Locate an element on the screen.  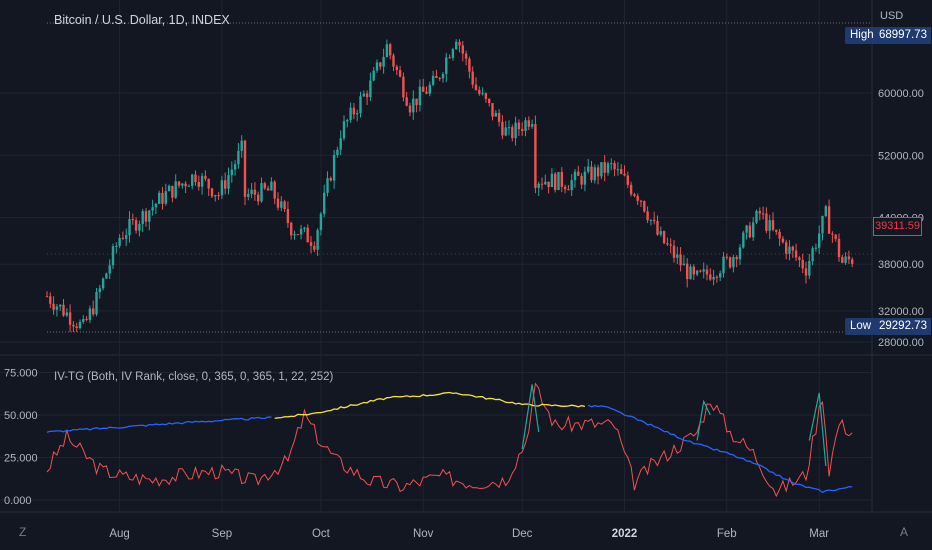
x-tick-label: Aug is located at coordinates (119, 534).